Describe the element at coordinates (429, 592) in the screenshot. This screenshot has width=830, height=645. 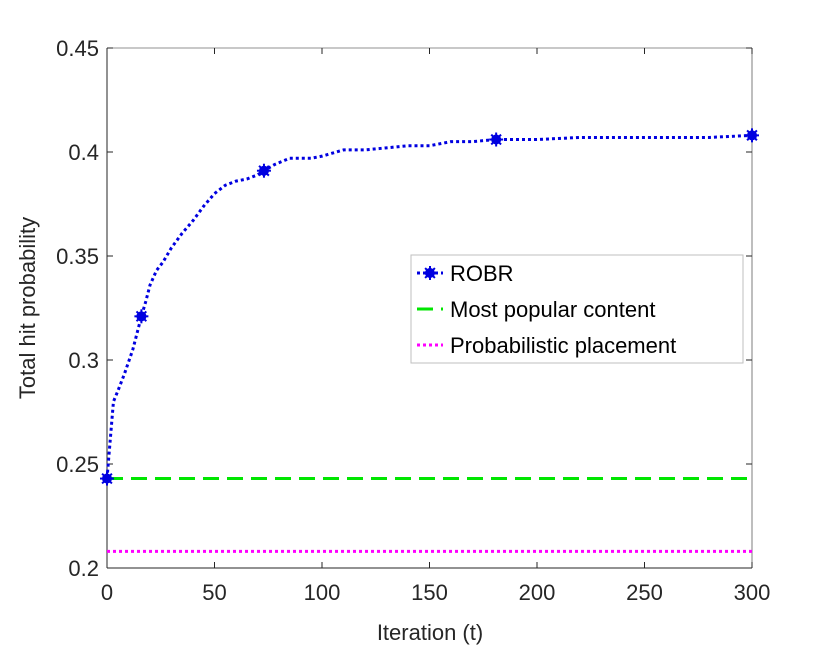
I see `x-tick-label: 150` at that location.